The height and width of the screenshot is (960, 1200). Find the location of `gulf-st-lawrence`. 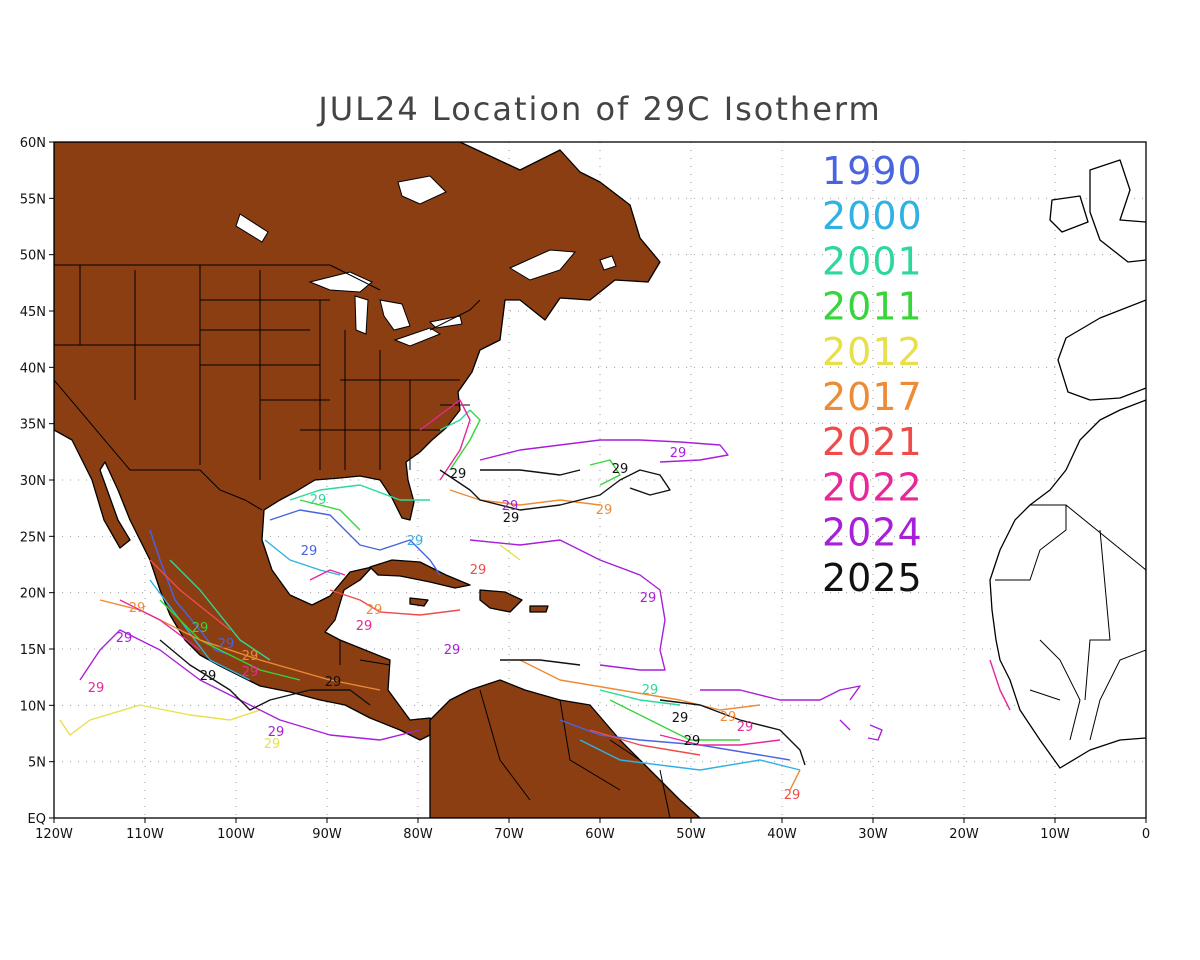

gulf-st-lawrence is located at coordinates (542, 265).